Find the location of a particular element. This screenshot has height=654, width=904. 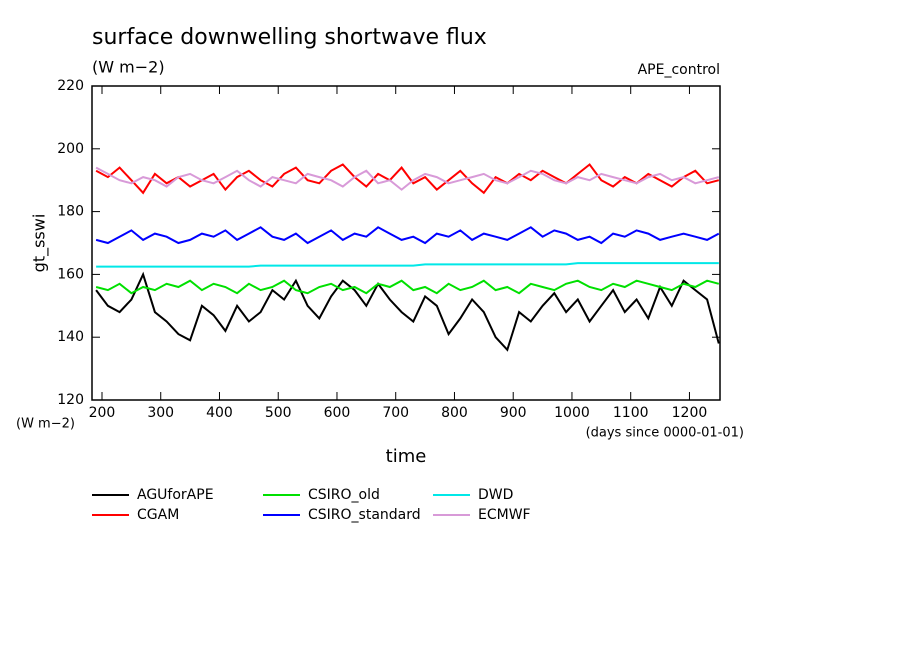

x-tick-label: 300 is located at coordinates (160, 413).